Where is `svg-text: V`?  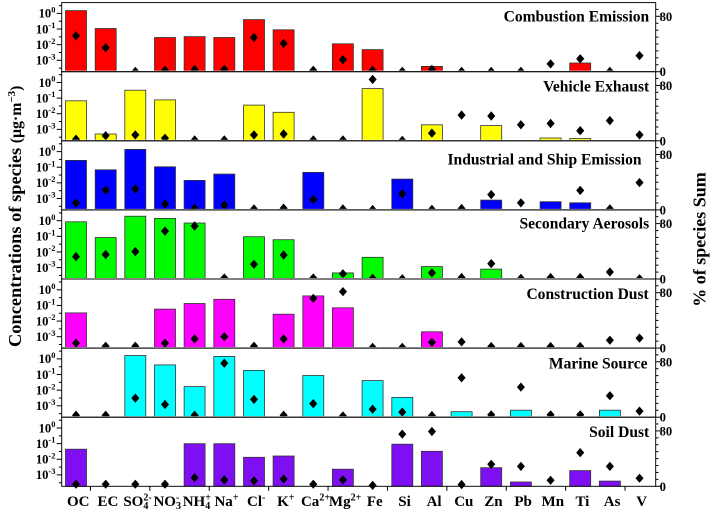
svg-text: V is located at coordinates (641, 502).